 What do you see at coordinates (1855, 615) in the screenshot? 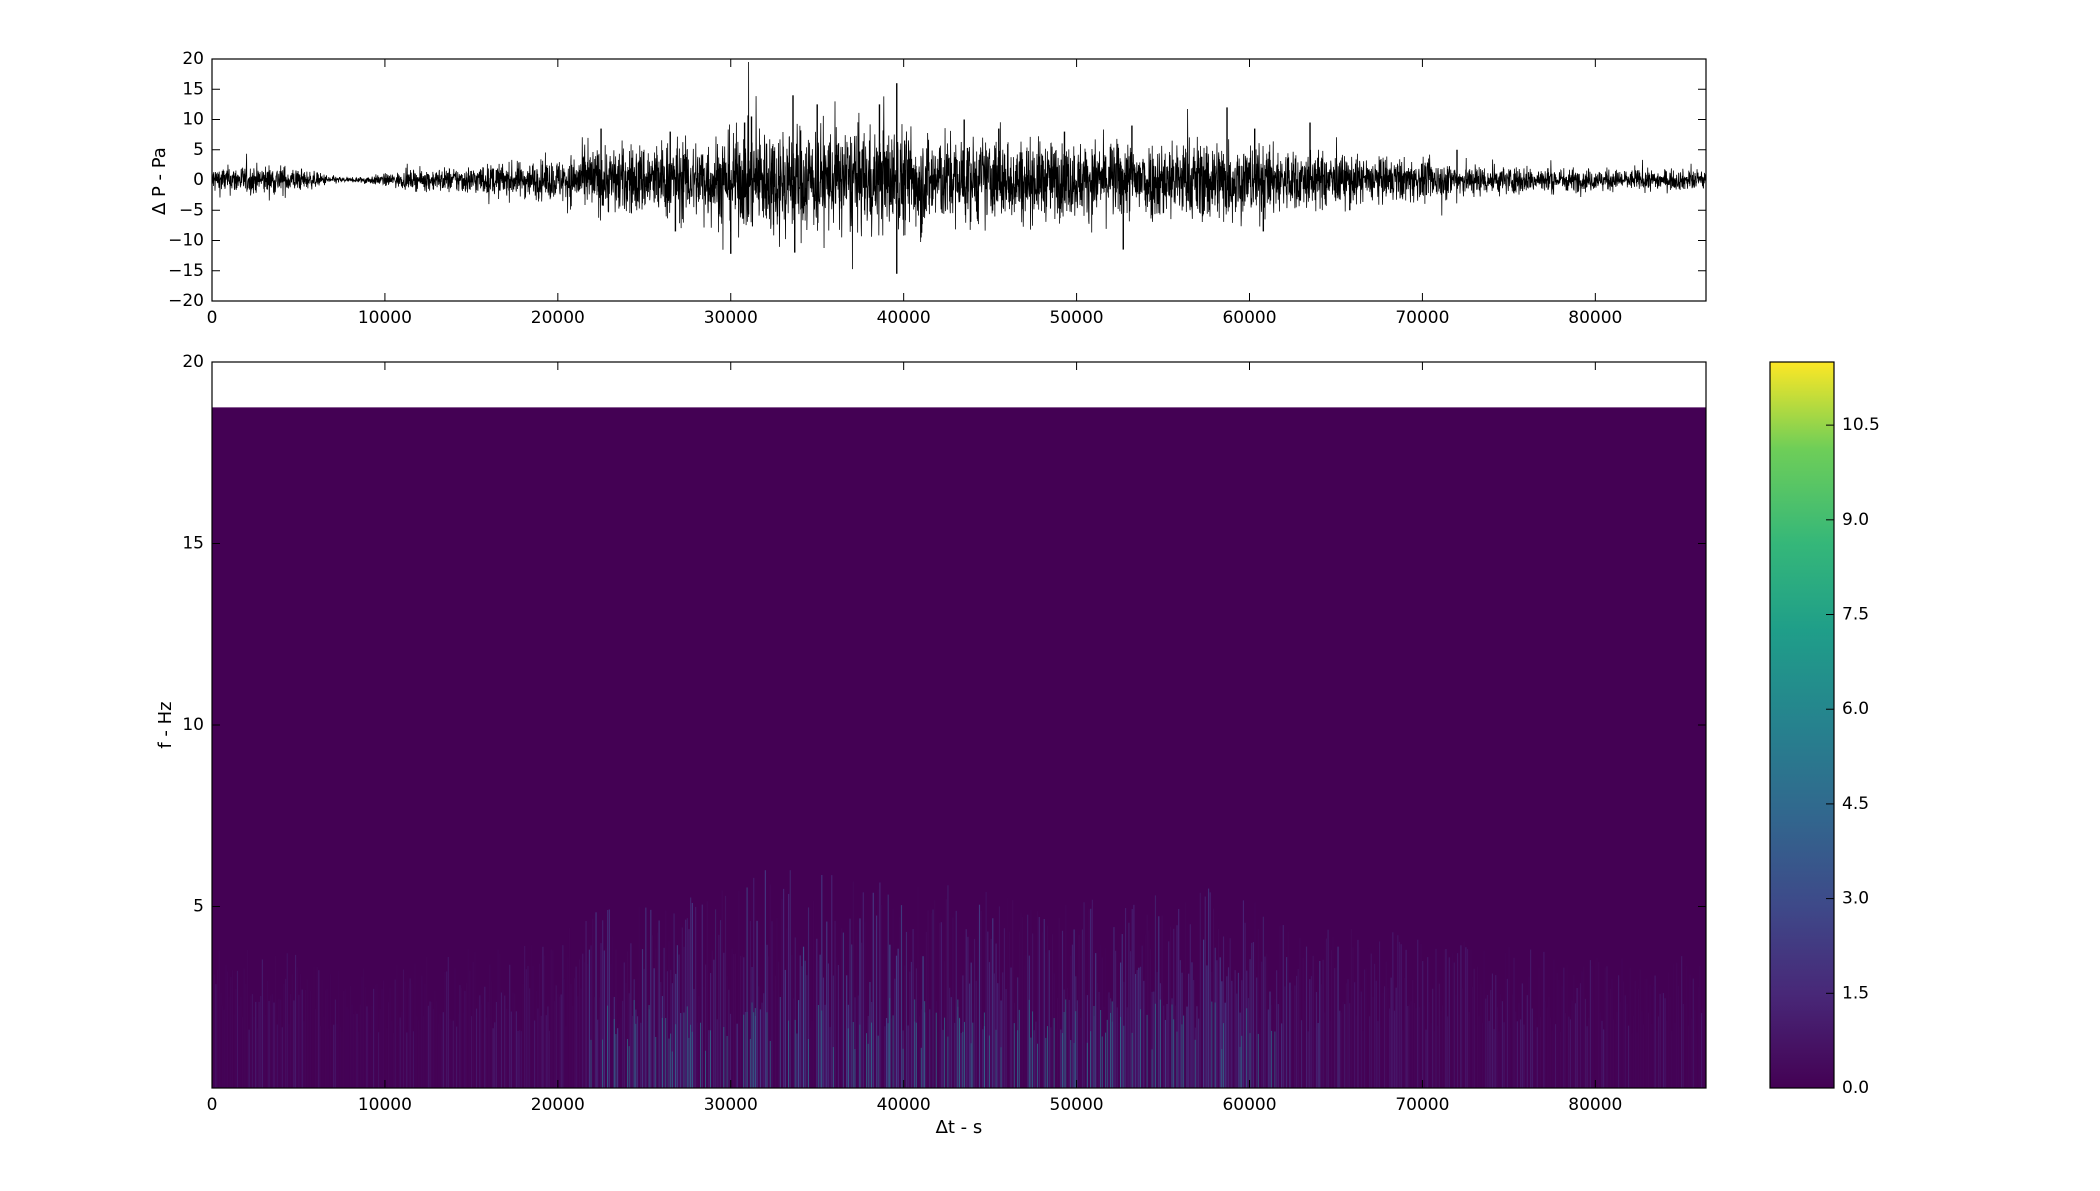
I see `colorbar-tick-label: 7.5` at bounding box center [1855, 615].